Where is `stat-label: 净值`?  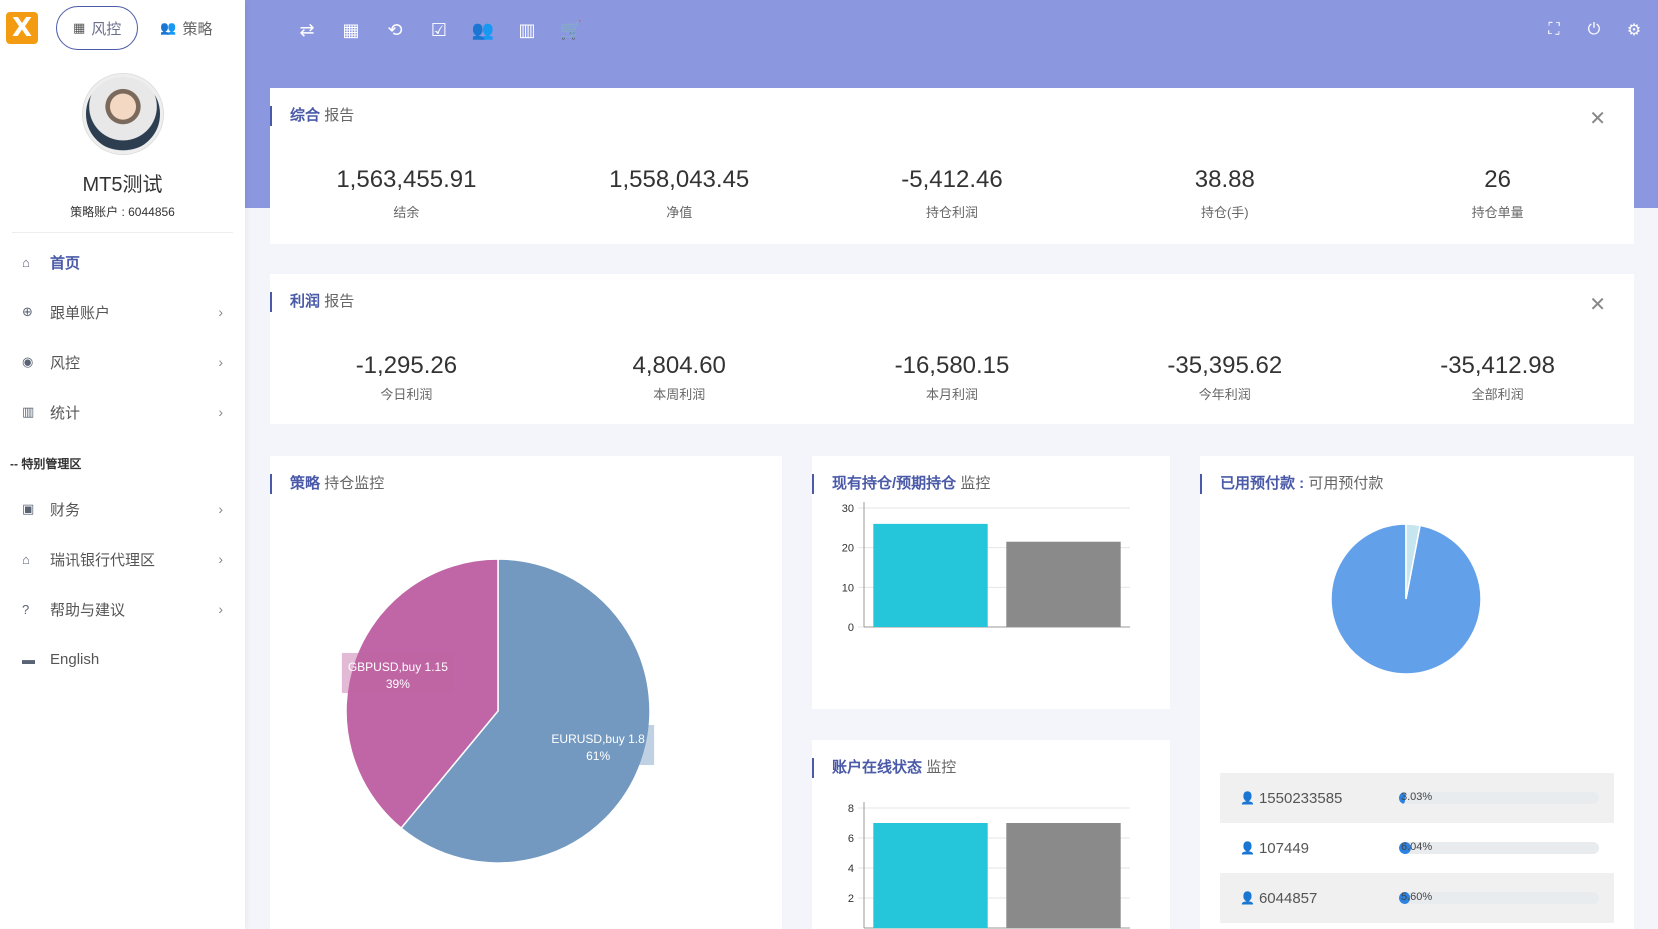 stat-label: 净值 is located at coordinates (679, 212).